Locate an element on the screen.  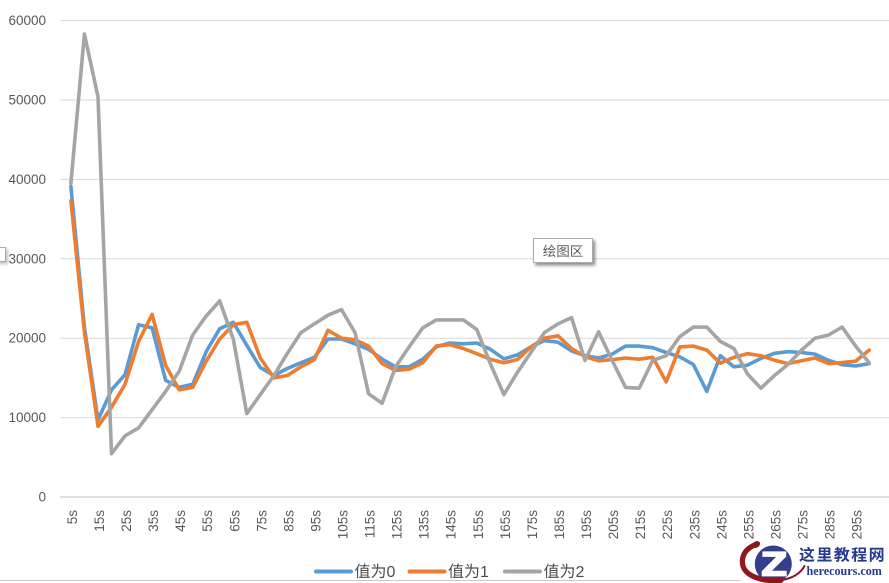
svg-text: 2 is located at coordinates (580, 572).